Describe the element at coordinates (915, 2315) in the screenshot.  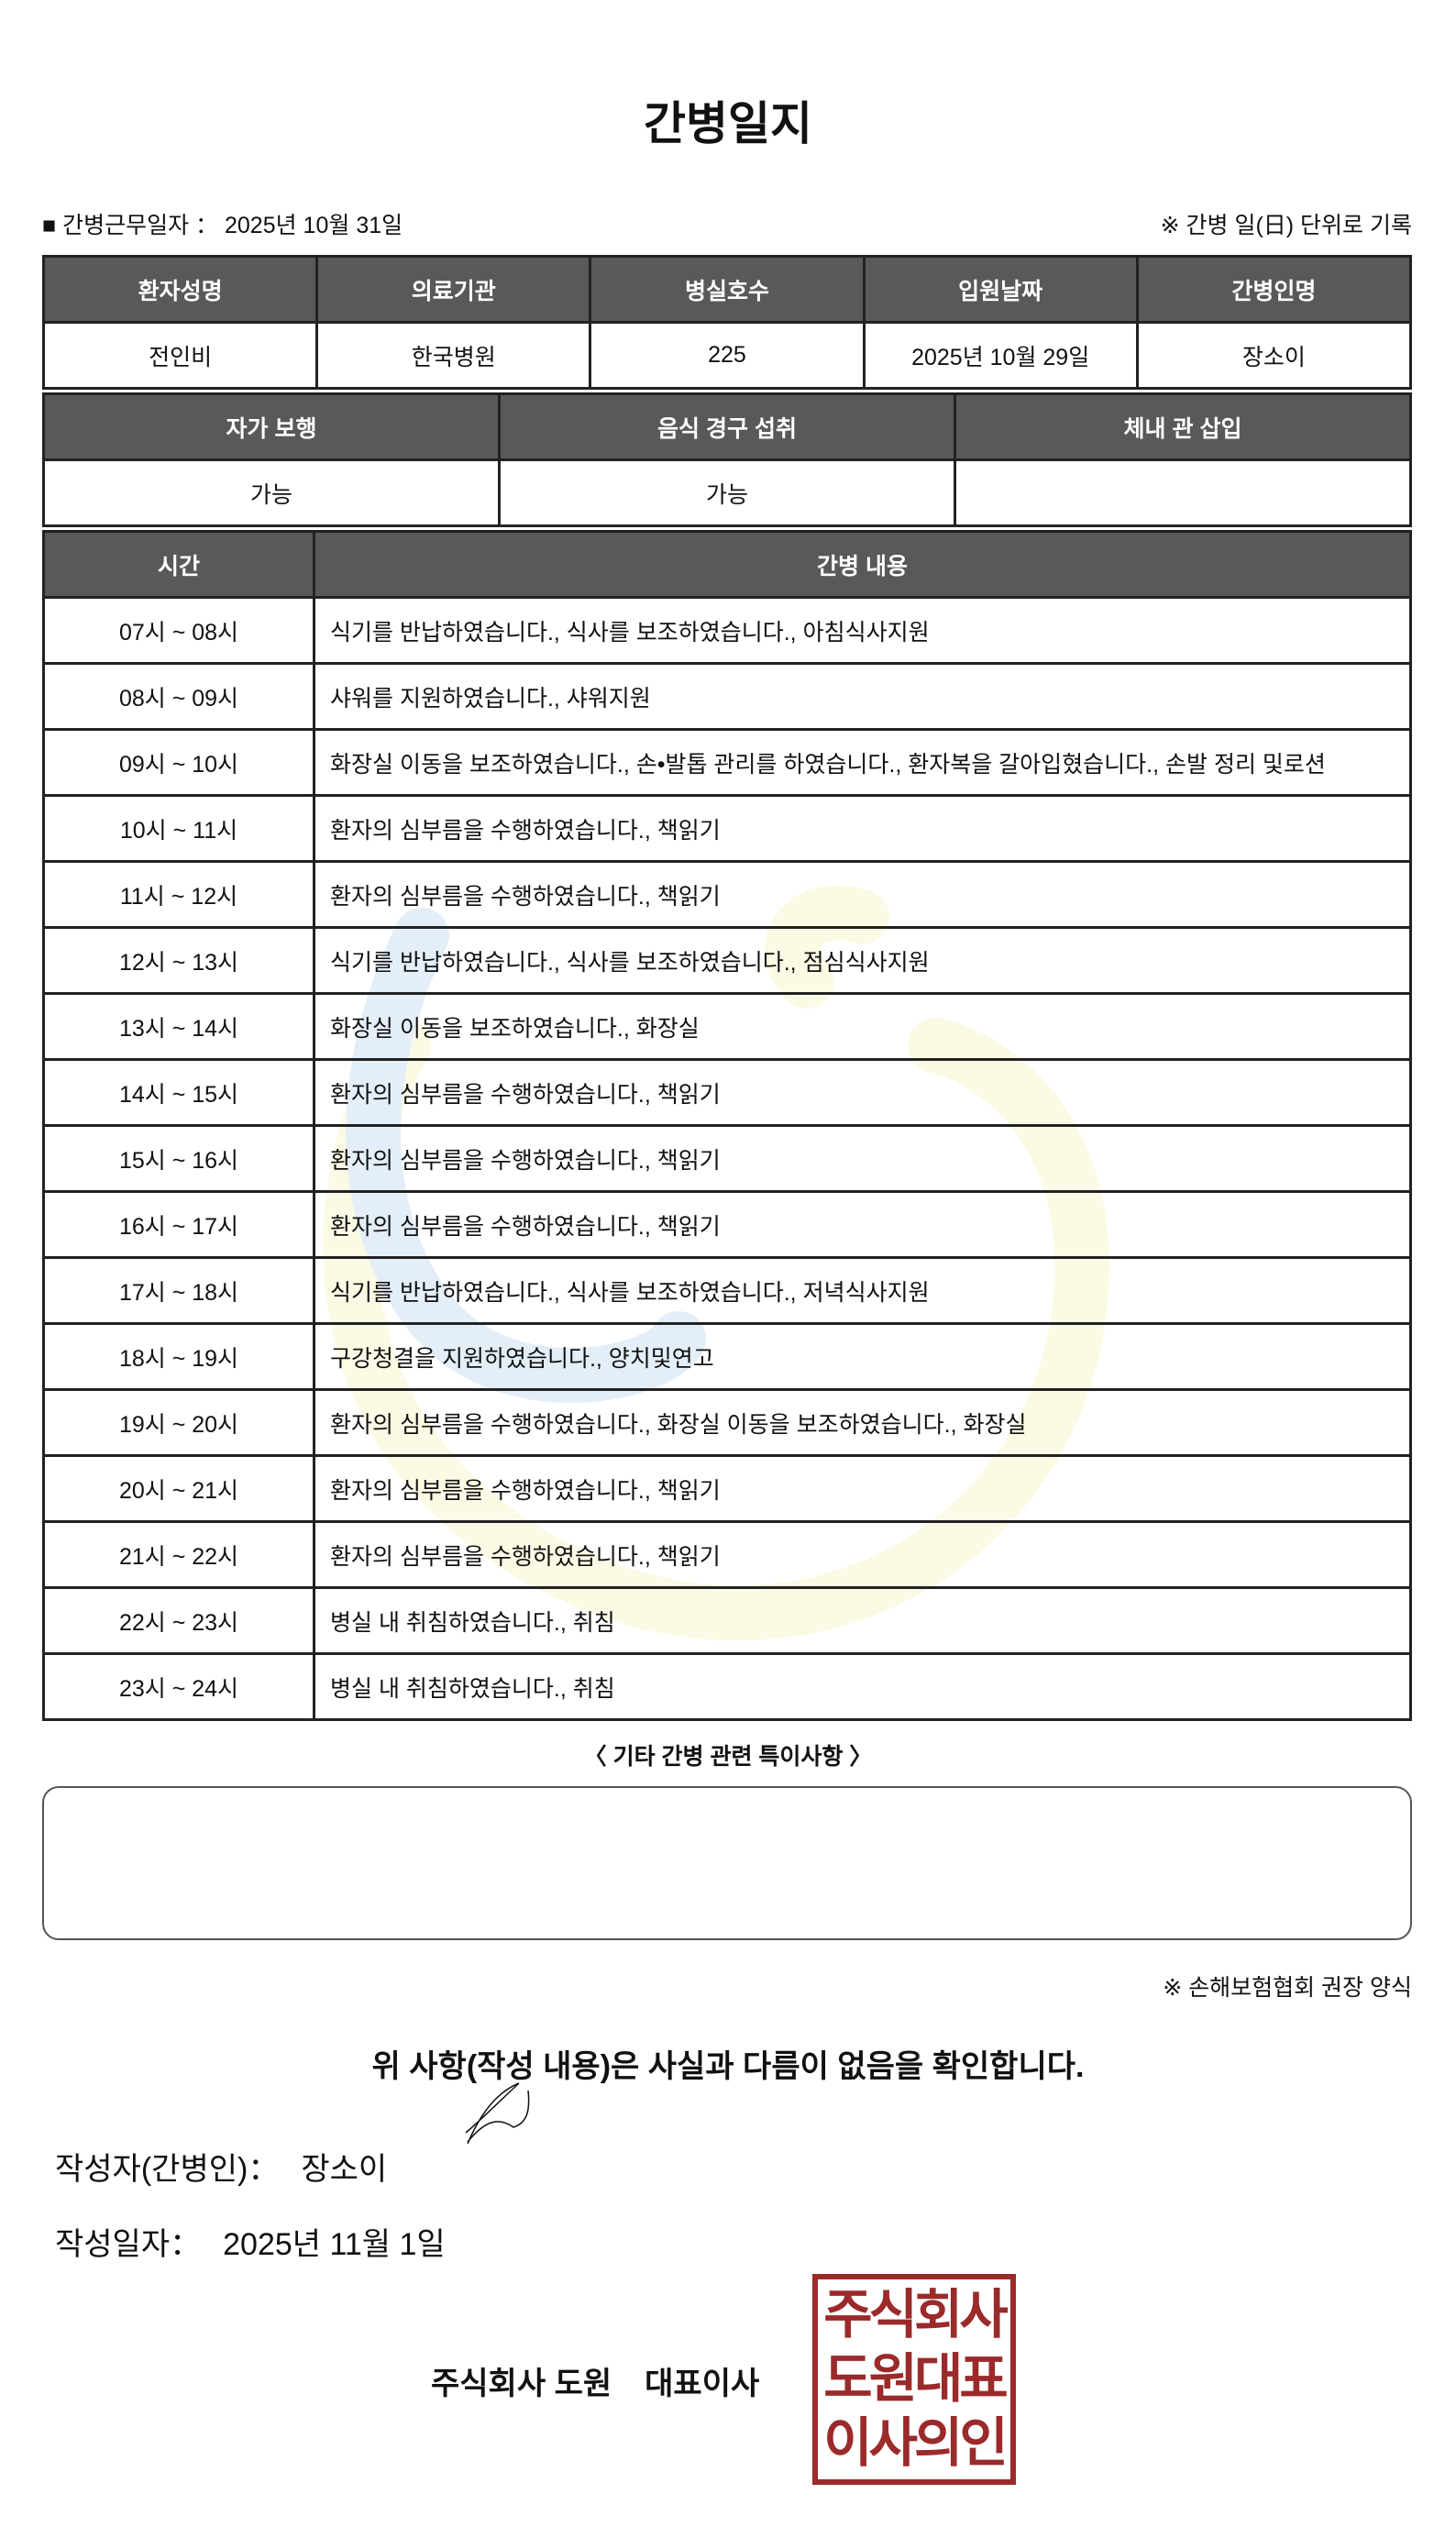
I see `stamp-line: 주식회사` at that location.